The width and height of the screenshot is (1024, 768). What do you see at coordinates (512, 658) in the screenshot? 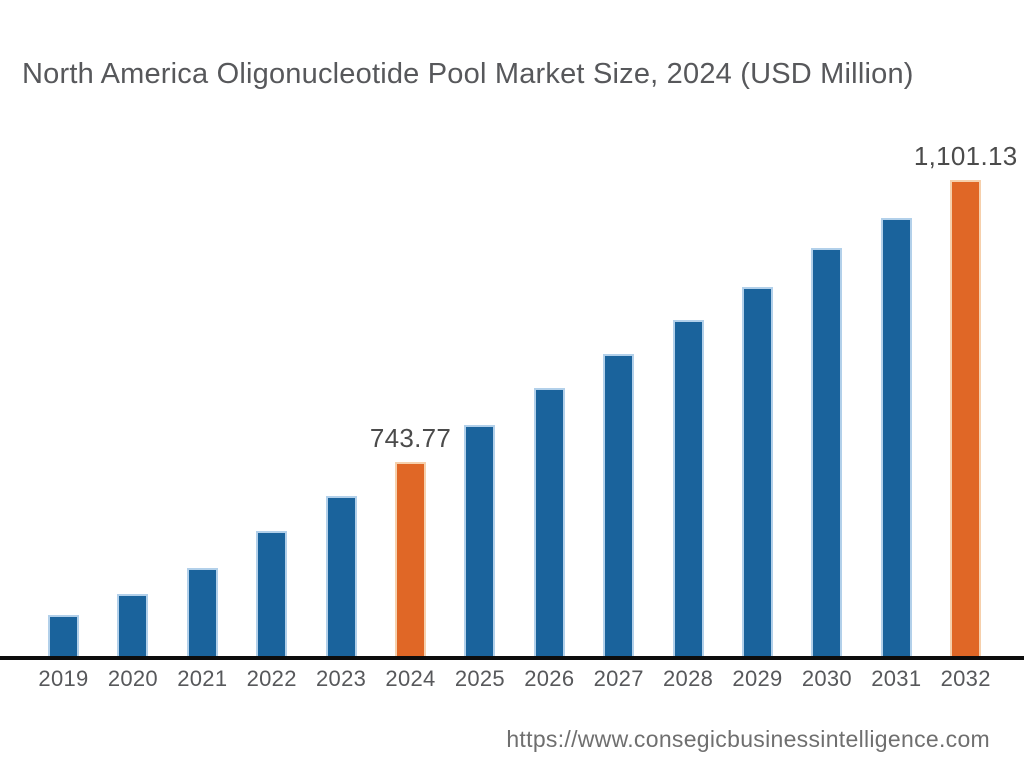
I see `x-axis-line` at bounding box center [512, 658].